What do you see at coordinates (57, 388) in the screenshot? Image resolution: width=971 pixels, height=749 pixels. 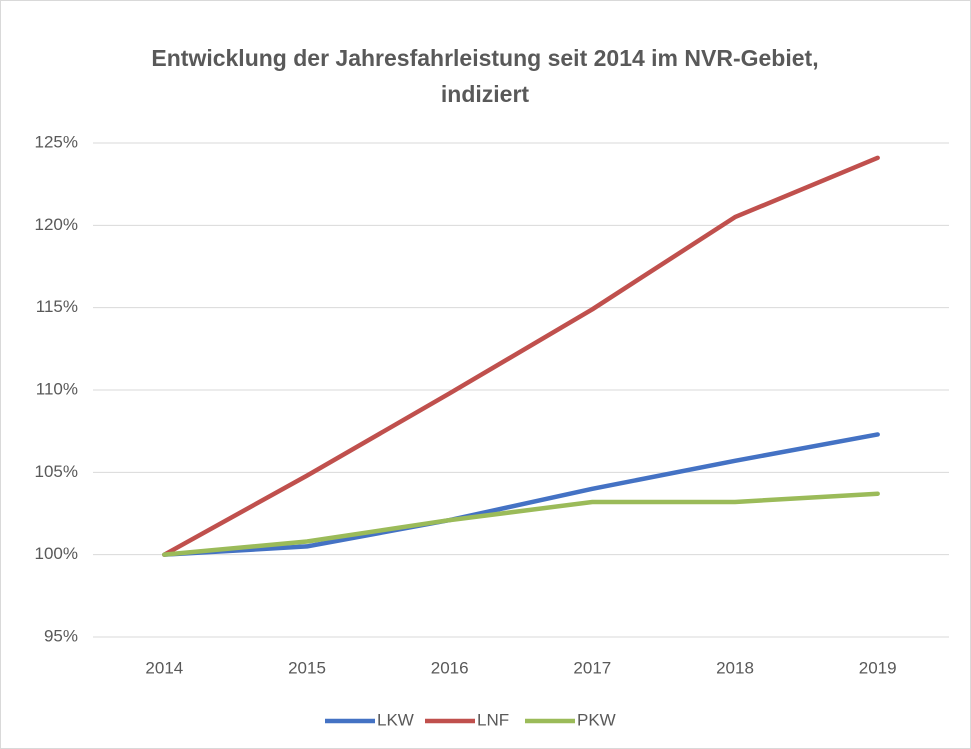 I see `y-tick-label: 110%` at bounding box center [57, 388].